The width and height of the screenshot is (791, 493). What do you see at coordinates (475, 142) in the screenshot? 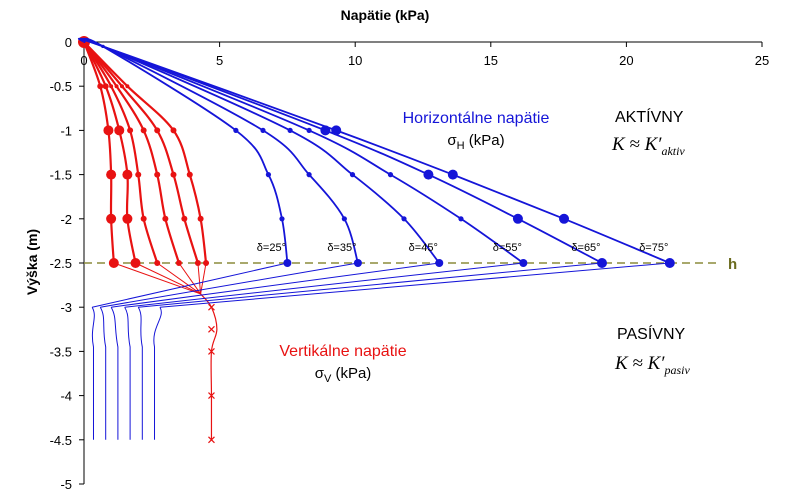
I see `horizontal-unit: σH (kPa)` at bounding box center [475, 142].